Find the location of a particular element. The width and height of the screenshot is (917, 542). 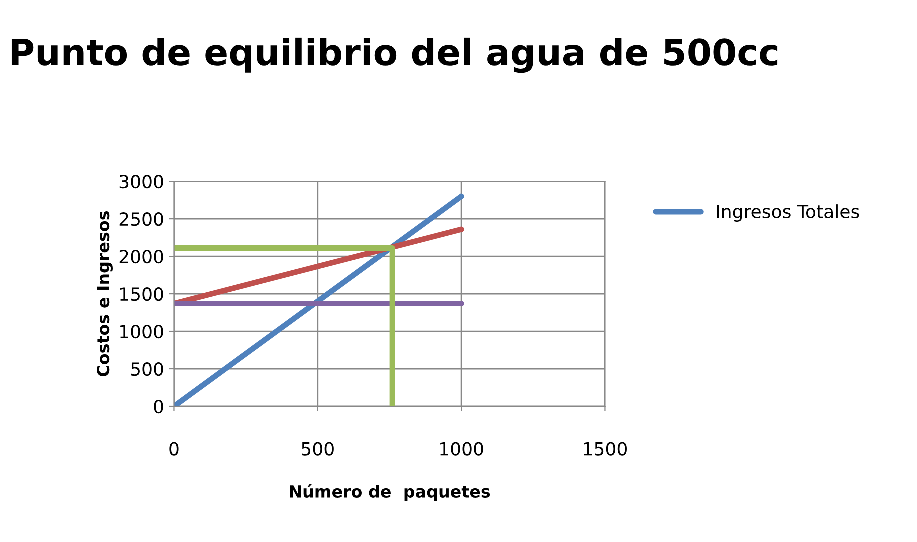

y-tick-label: 500 is located at coordinates (147, 369).